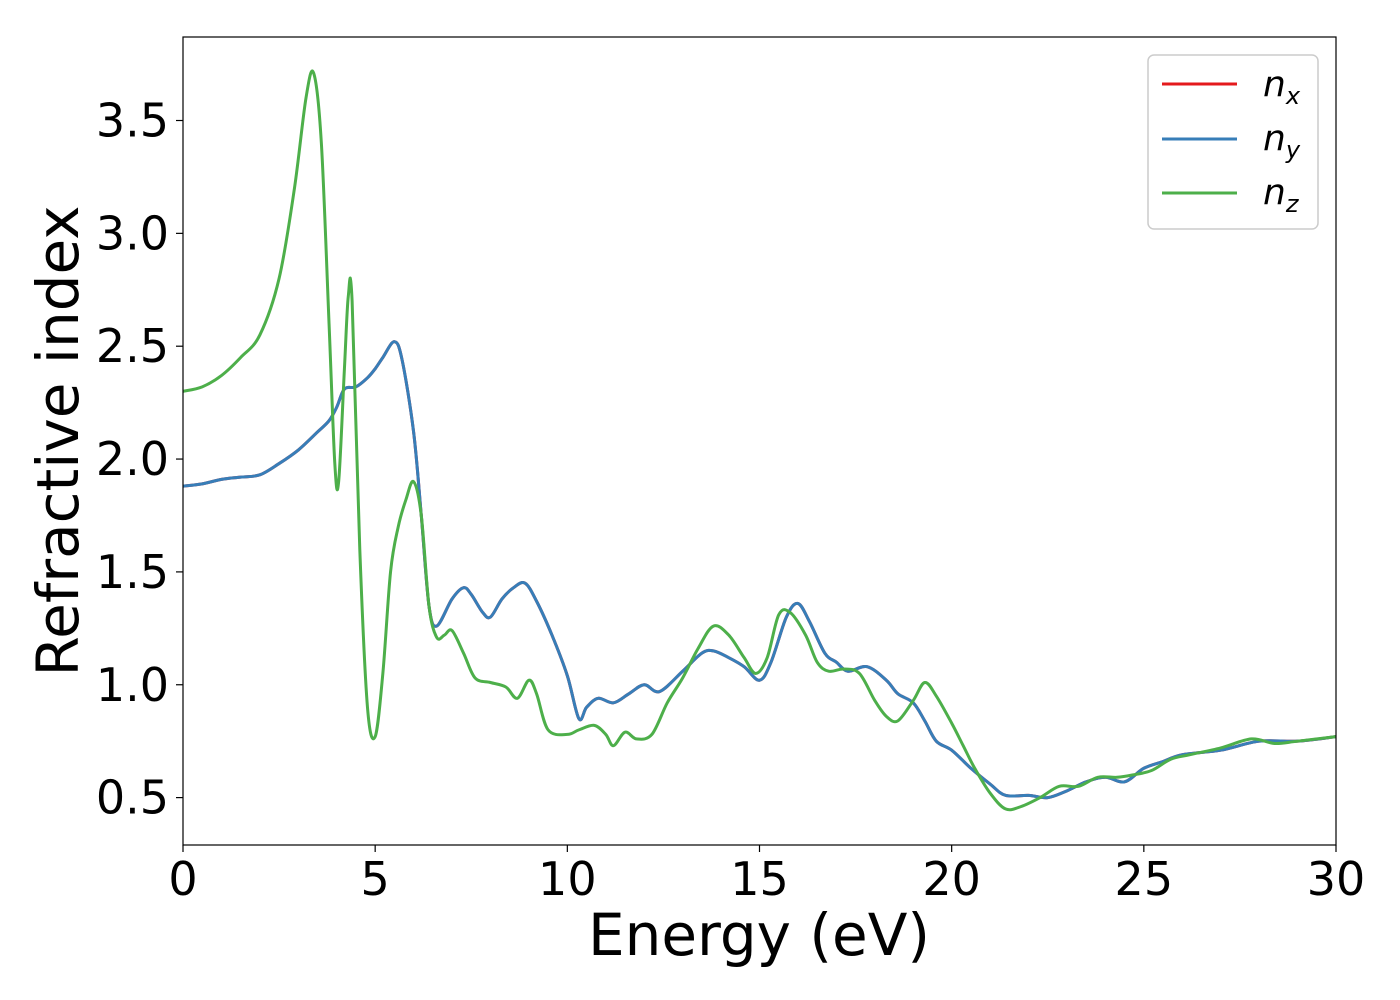 This screenshot has width=1400, height=1000. What do you see at coordinates (951, 879) in the screenshot?
I see `x-tick-label: 20` at bounding box center [951, 879].